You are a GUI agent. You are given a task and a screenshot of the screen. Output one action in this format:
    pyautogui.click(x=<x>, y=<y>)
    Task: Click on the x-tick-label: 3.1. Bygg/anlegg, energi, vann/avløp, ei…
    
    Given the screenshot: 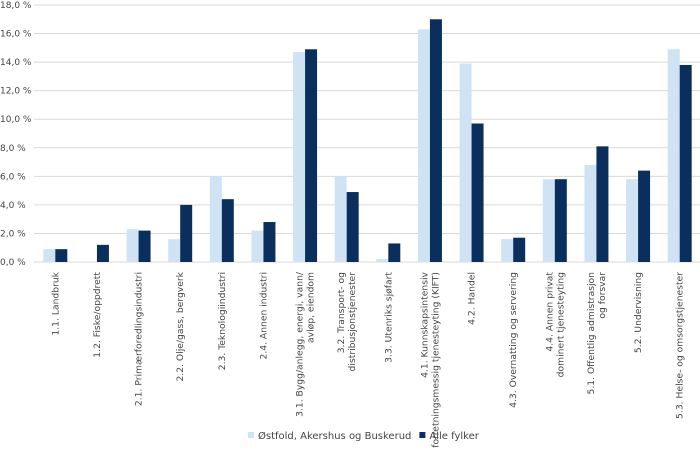 What is the action you would take?
    pyautogui.click(x=306, y=344)
    